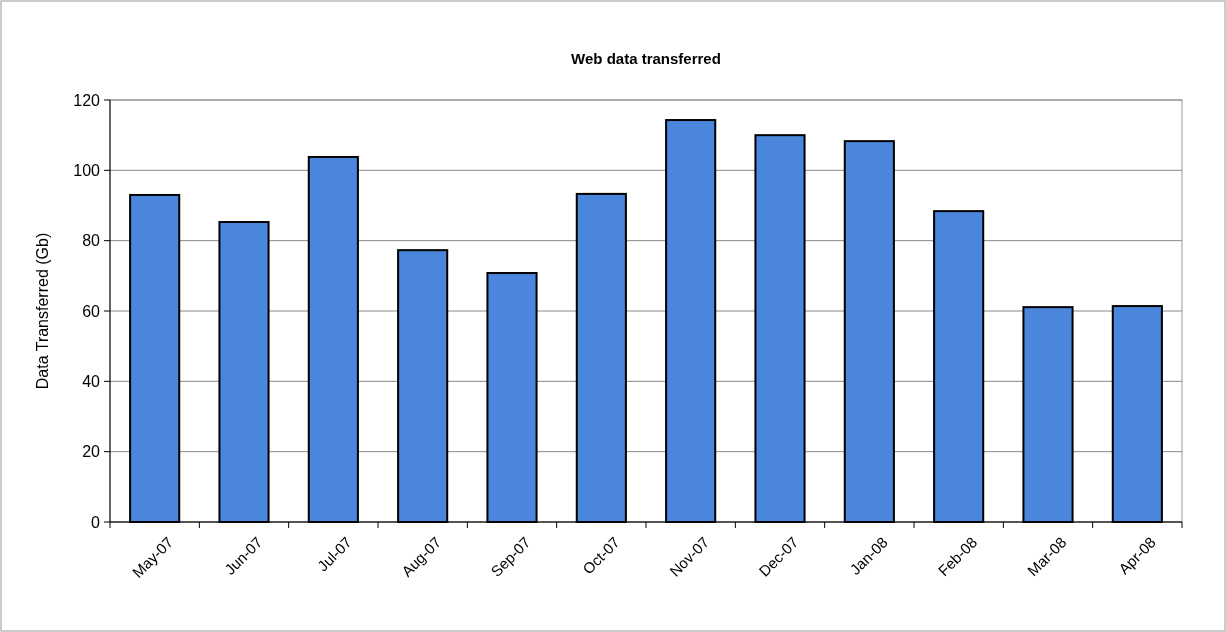 This screenshot has width=1226, height=632. Describe the element at coordinates (646, 58) in the screenshot. I see `chart-title: Web data transferred` at that location.